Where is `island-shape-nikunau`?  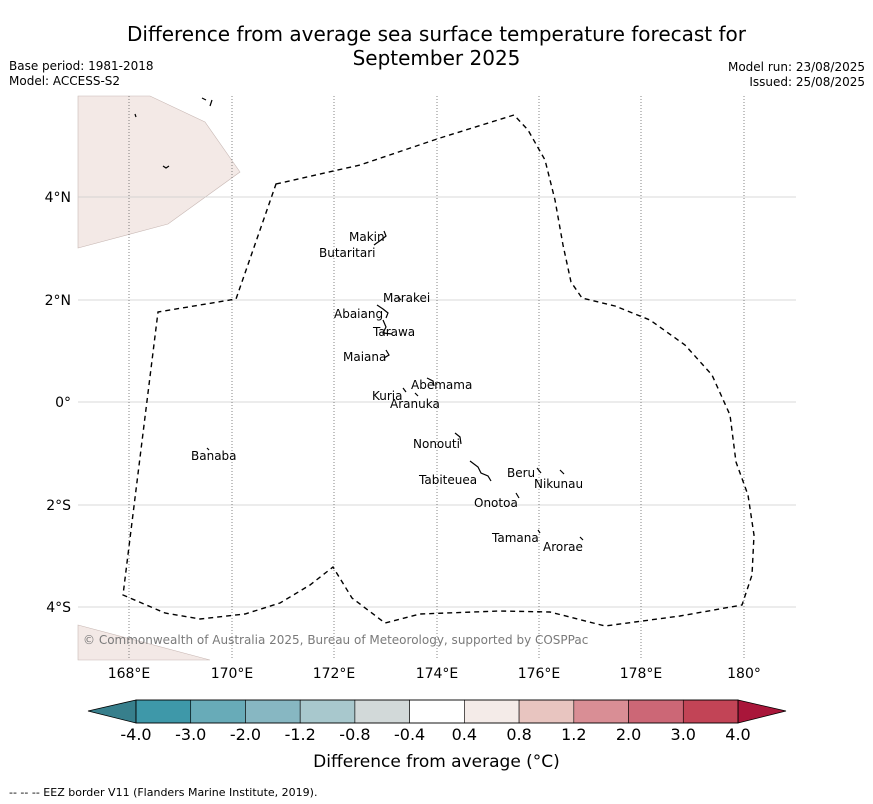 island-shape-nikunau is located at coordinates (562, 472).